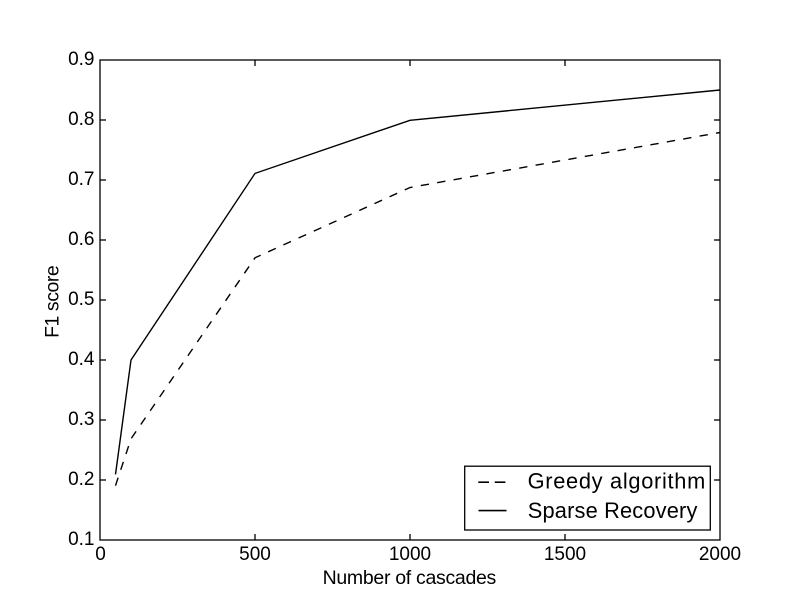 The image size is (800, 605). What do you see at coordinates (81, 419) in the screenshot?
I see `svg-text: 0.3` at bounding box center [81, 419].